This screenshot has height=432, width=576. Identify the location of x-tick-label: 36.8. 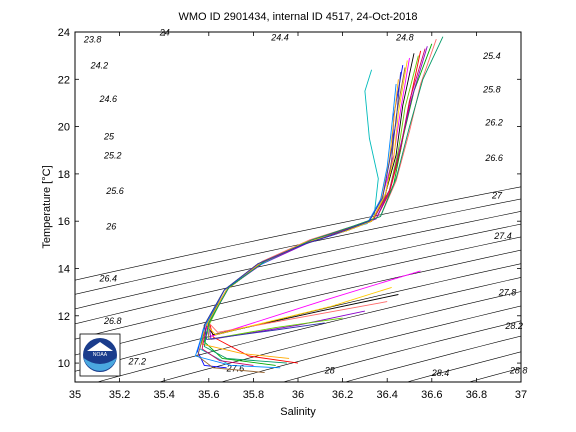
(476, 395).